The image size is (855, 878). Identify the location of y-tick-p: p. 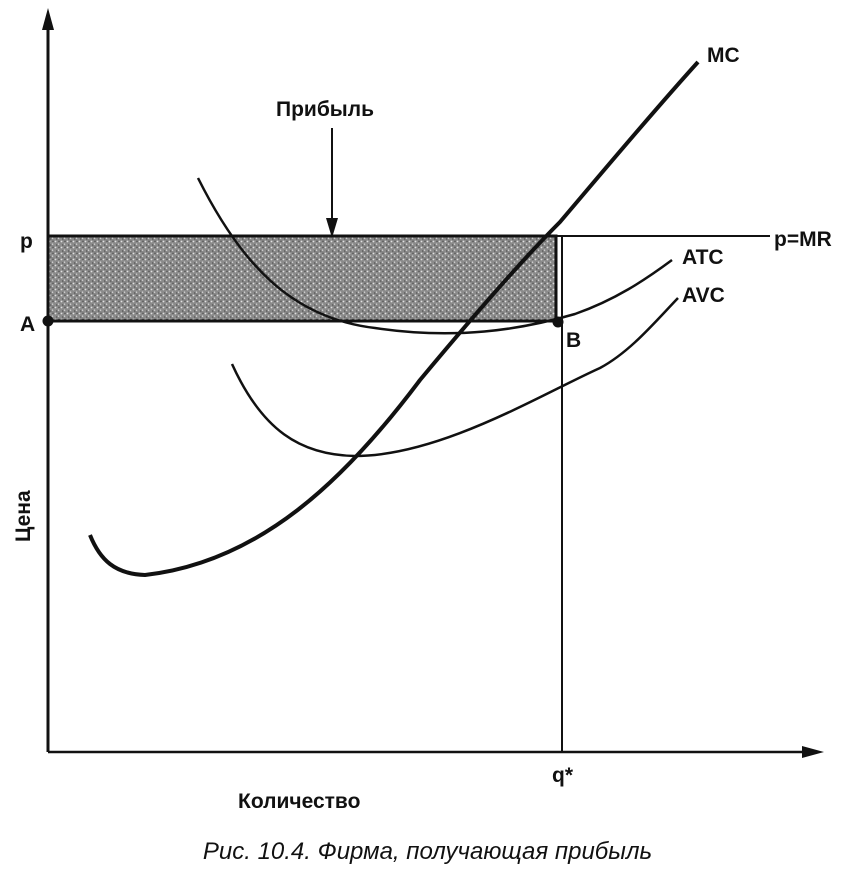
(26, 241).